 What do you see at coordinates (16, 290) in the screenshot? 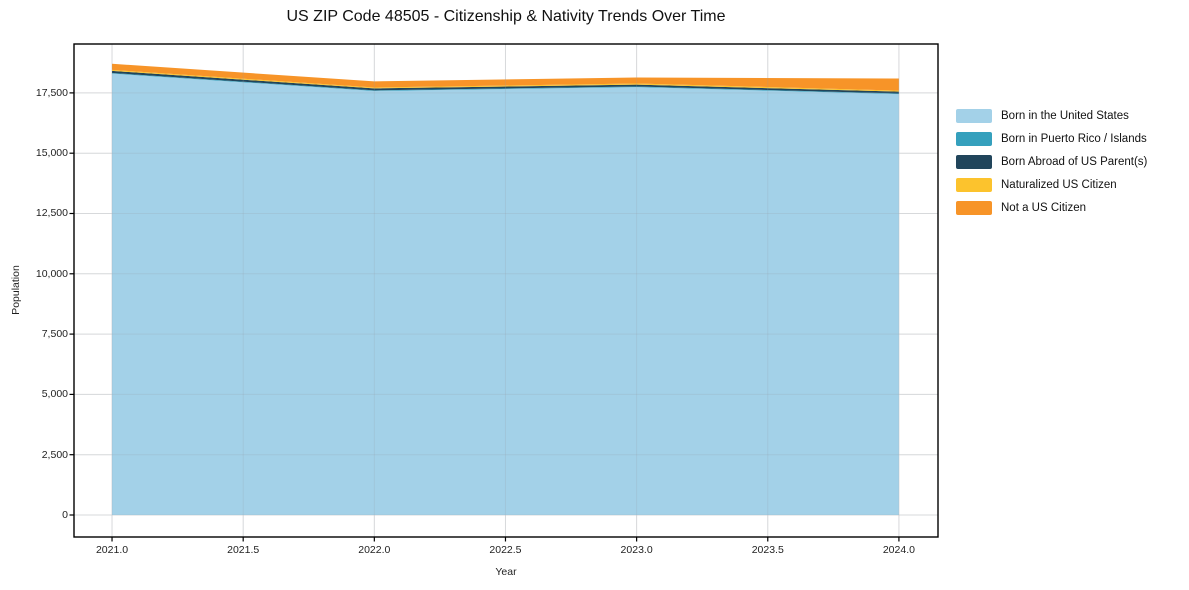
I see `y-axis-label: Population` at bounding box center [16, 290].